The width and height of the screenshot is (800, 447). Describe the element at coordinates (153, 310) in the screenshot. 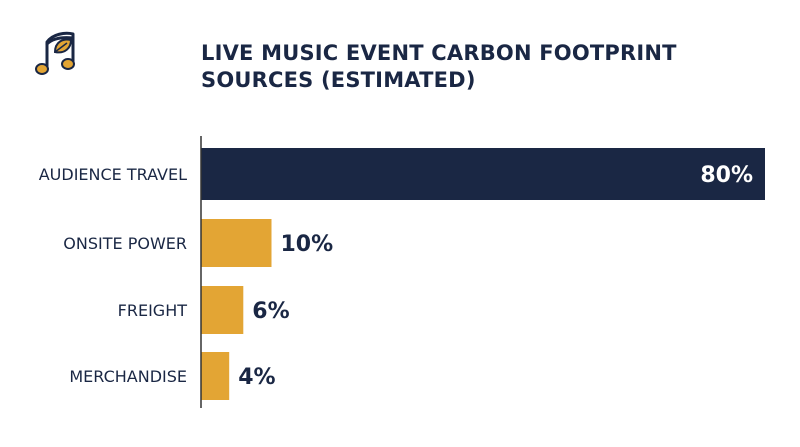

I see `category-label: FREIGHT` at that location.